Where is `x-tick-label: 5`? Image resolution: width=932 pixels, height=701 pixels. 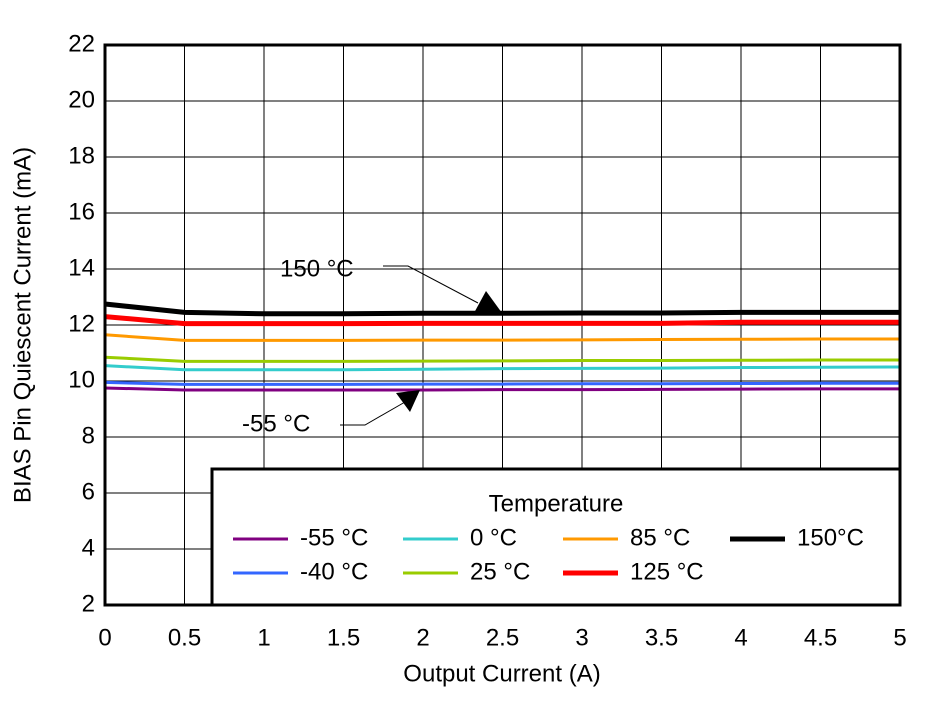
x-tick-label: 5 is located at coordinates (899, 637).